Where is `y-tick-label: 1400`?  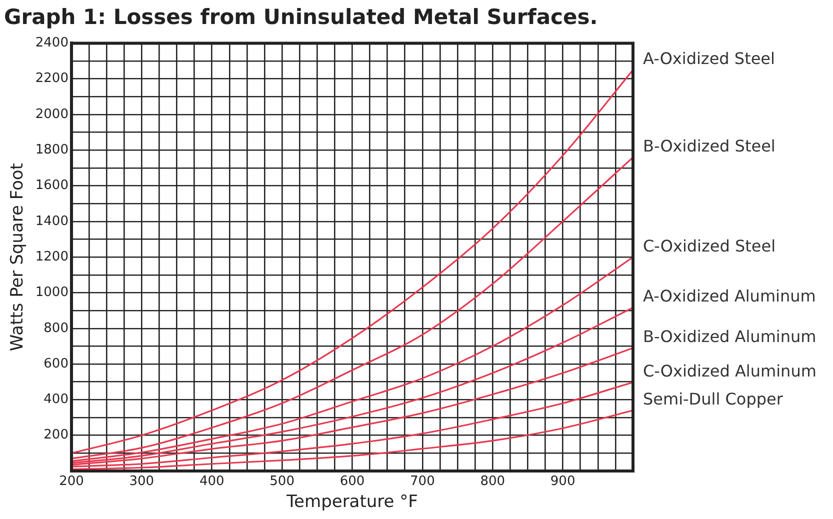
y-tick-label: 1400 is located at coordinates (51, 221).